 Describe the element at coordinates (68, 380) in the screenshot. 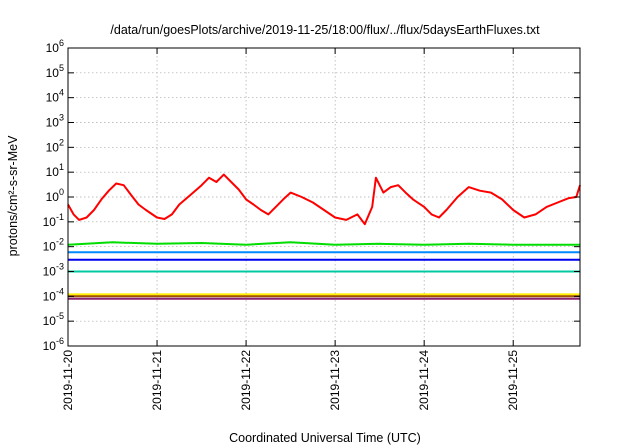

I see `x-tick-label: 2019-11-20` at that location.